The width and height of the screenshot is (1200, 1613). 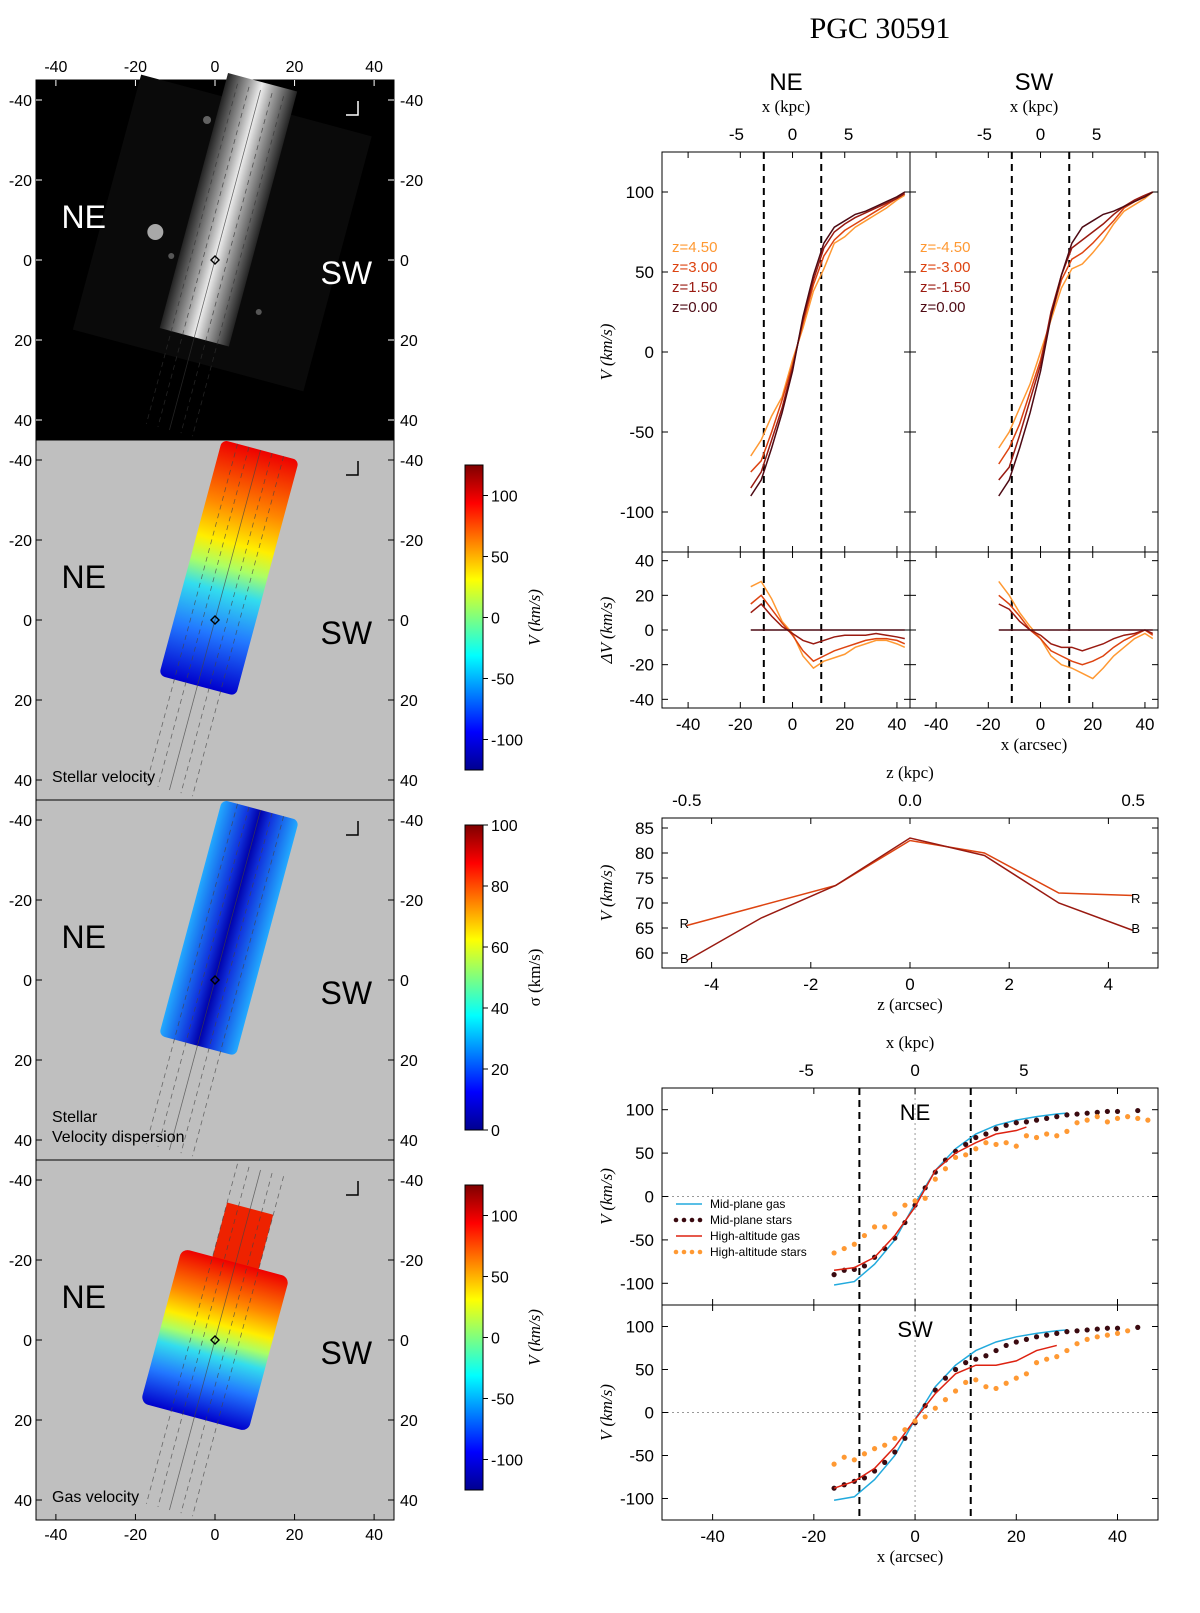 What do you see at coordinates (103, 777) in the screenshot?
I see `map-caption: Stellar velocity` at bounding box center [103, 777].